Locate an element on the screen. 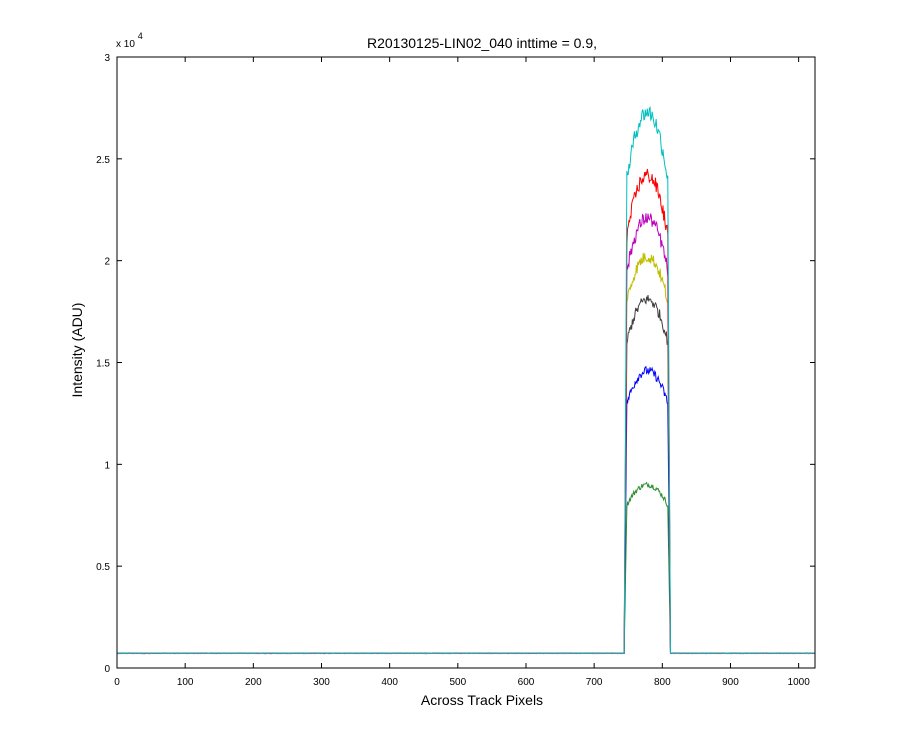 Image resolution: width=900 pixels, height=750 pixels. x-tick-label: 1000 is located at coordinates (799, 682).